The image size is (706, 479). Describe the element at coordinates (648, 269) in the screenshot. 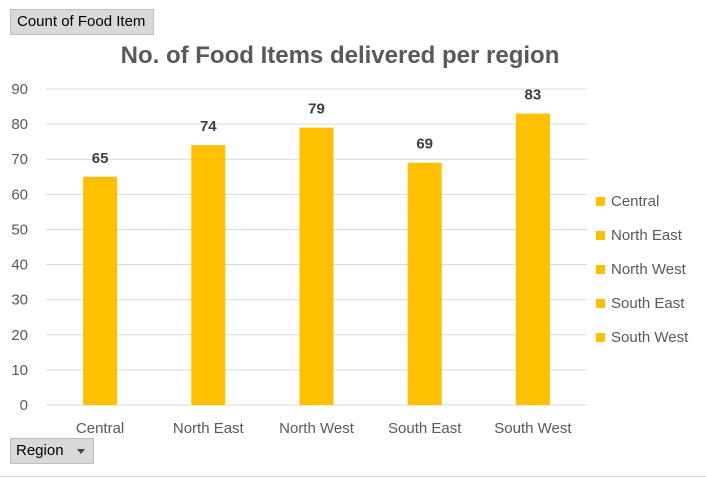

I see `legend-label: North West` at that location.